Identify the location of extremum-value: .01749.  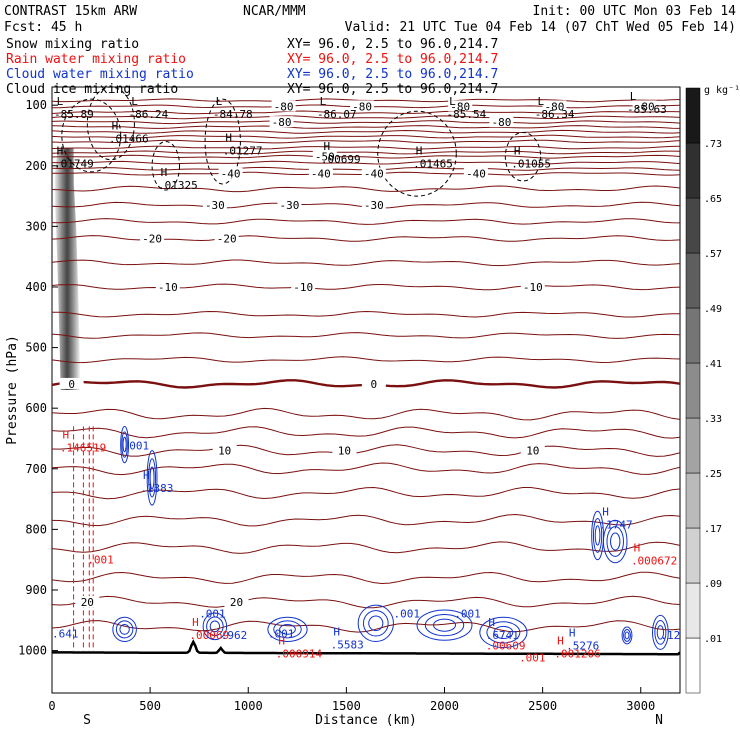
(74, 164).